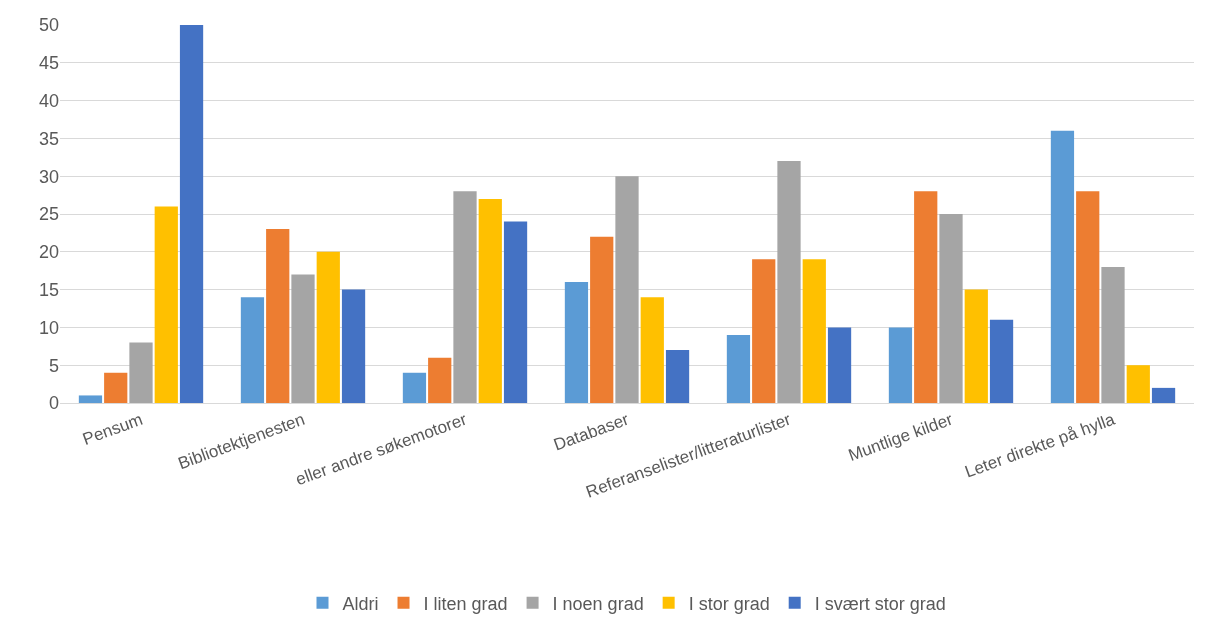 This screenshot has height=634, width=1214. What do you see at coordinates (1040, 445) in the screenshot?
I see `x-tick-label: Leter direkte på hylla` at bounding box center [1040, 445].